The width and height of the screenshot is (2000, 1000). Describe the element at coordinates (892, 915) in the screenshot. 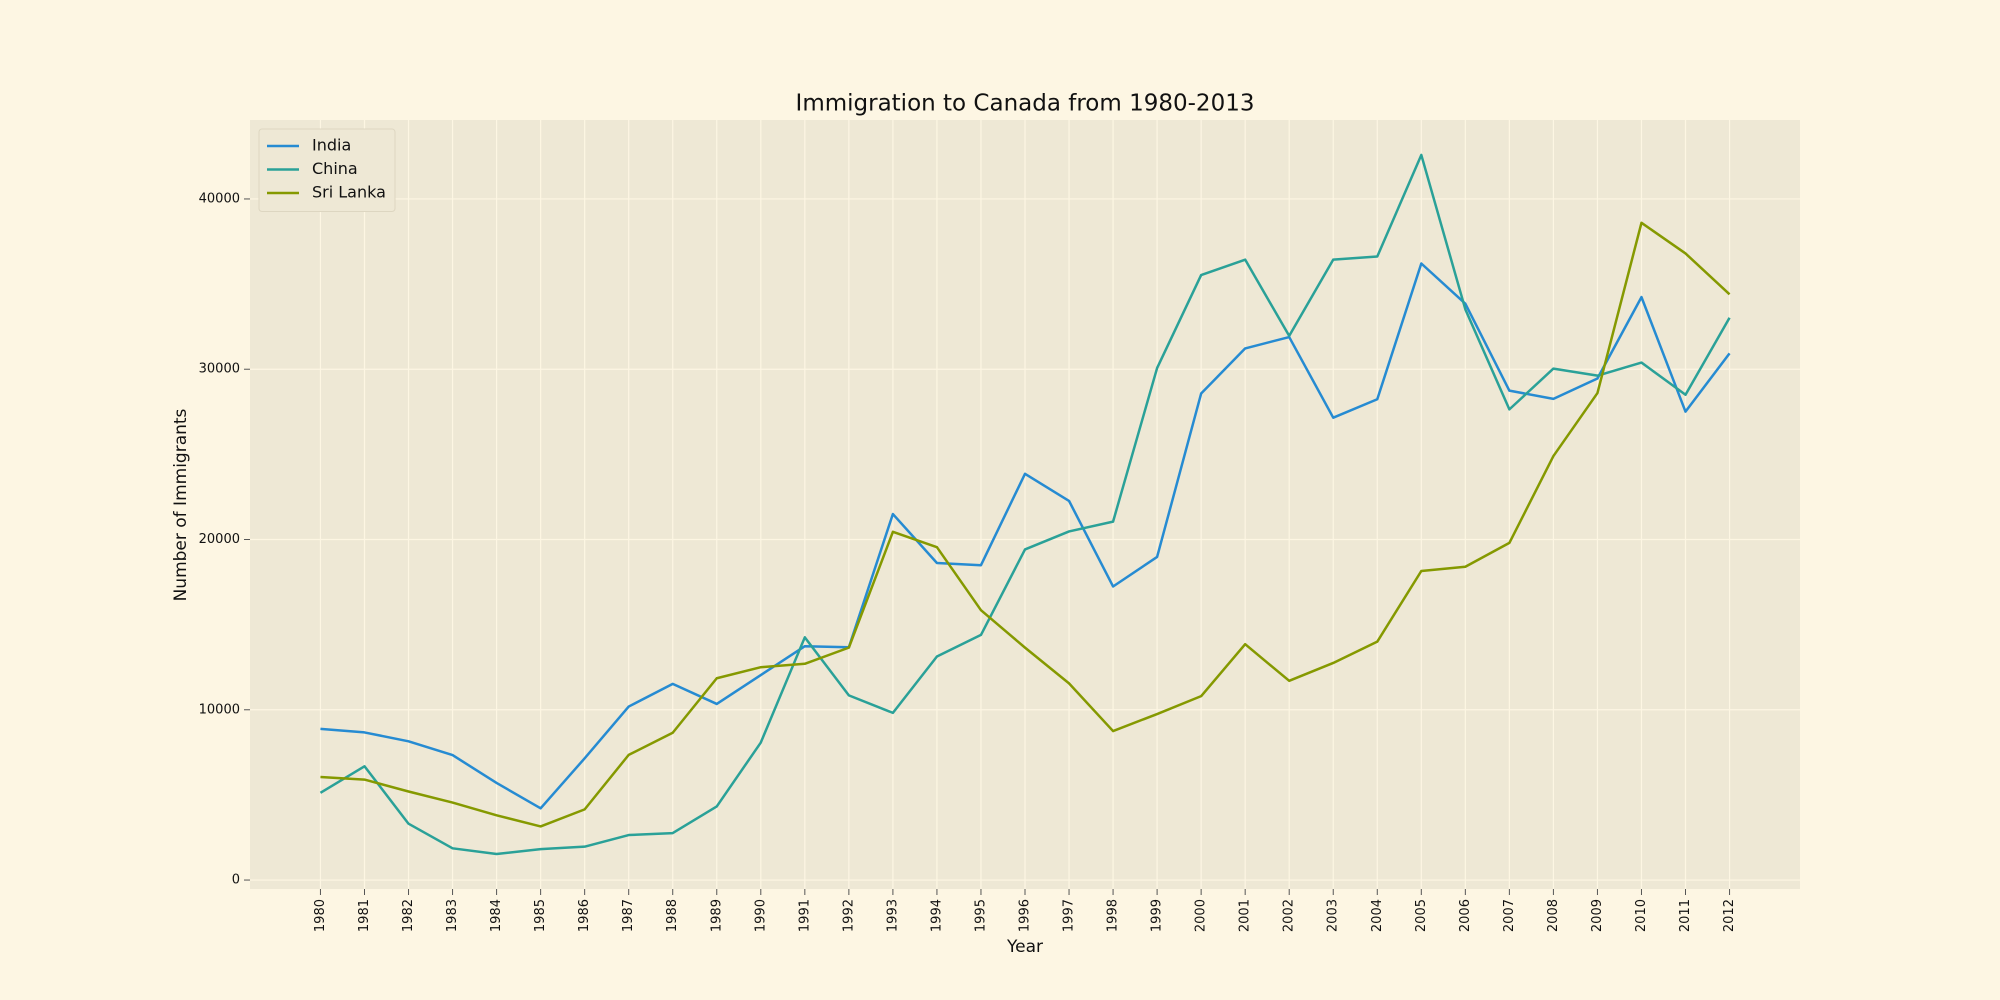

I see `x-tick-label: 1993` at that location.